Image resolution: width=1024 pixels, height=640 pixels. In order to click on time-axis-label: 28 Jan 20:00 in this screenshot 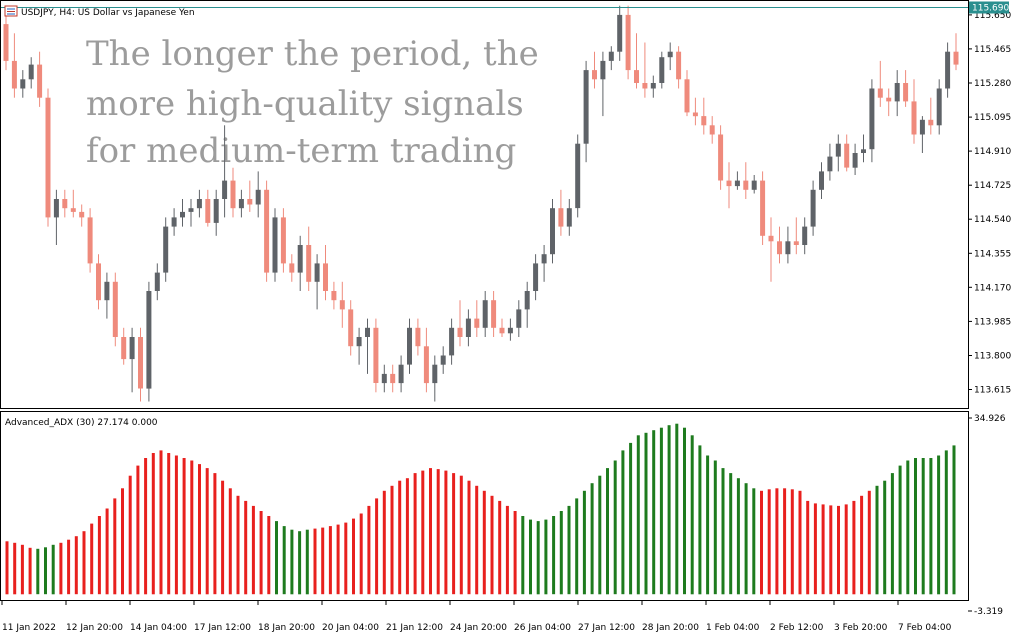, I will do `click(670, 628)`.